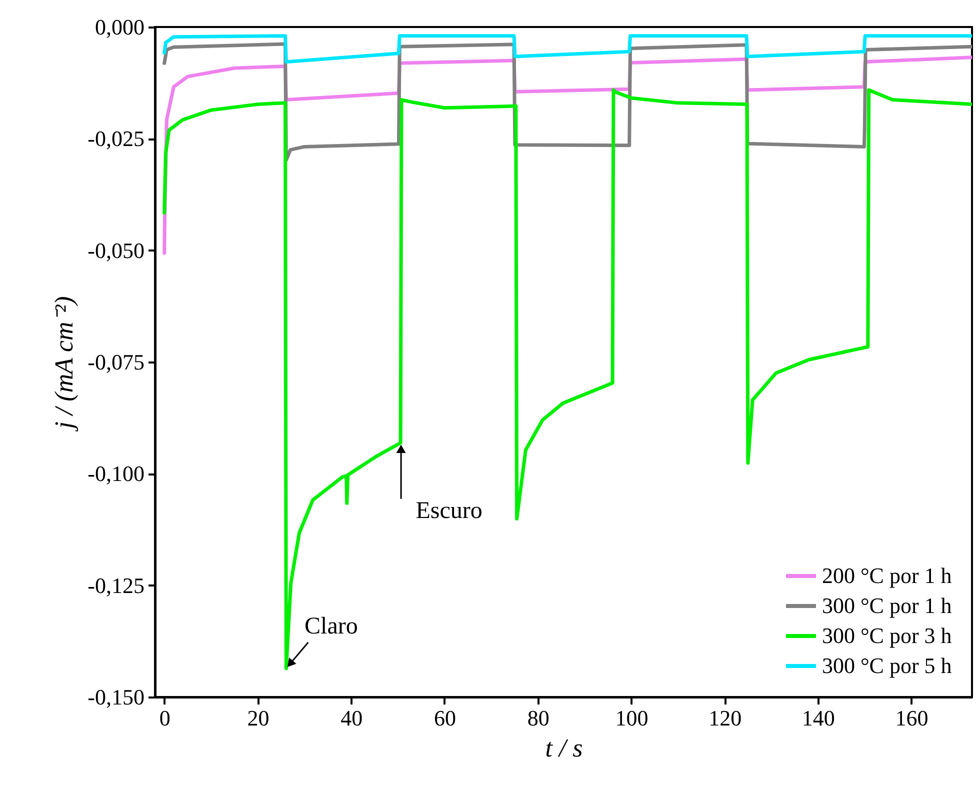  I want to click on x-tick-label: 160, so click(911, 718).